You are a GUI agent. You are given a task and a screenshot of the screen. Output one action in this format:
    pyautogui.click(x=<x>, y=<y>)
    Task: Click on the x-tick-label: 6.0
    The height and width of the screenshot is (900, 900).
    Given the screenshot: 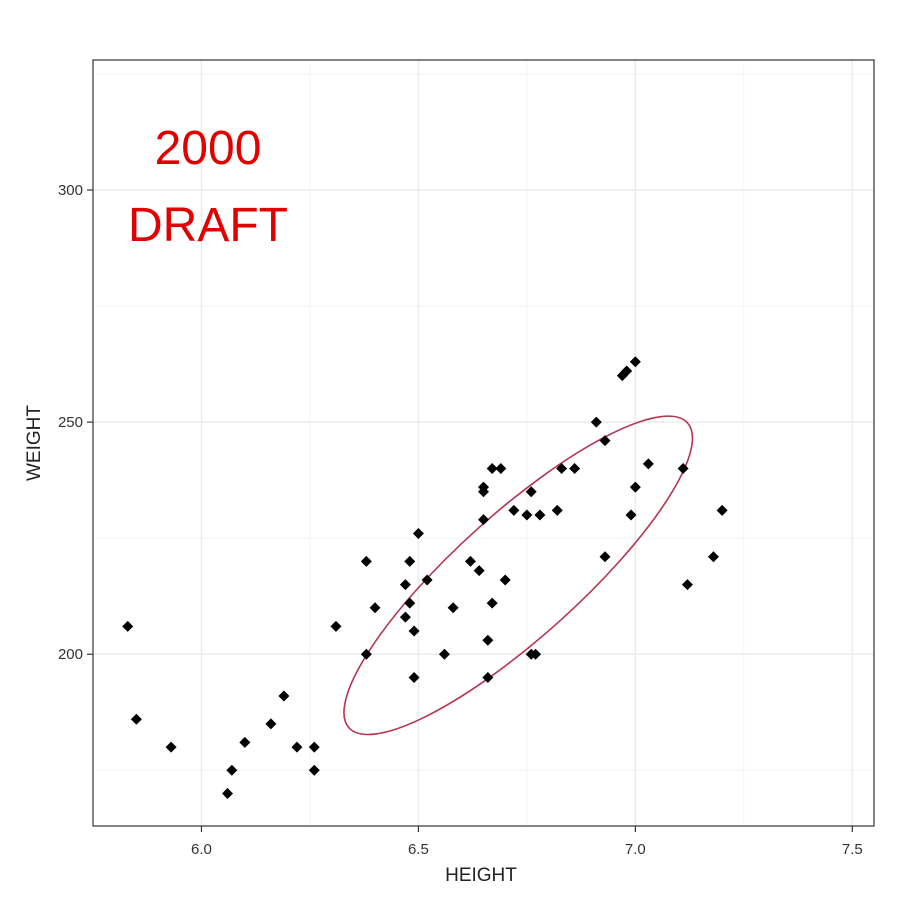 What is the action you would take?
    pyautogui.click(x=201, y=849)
    